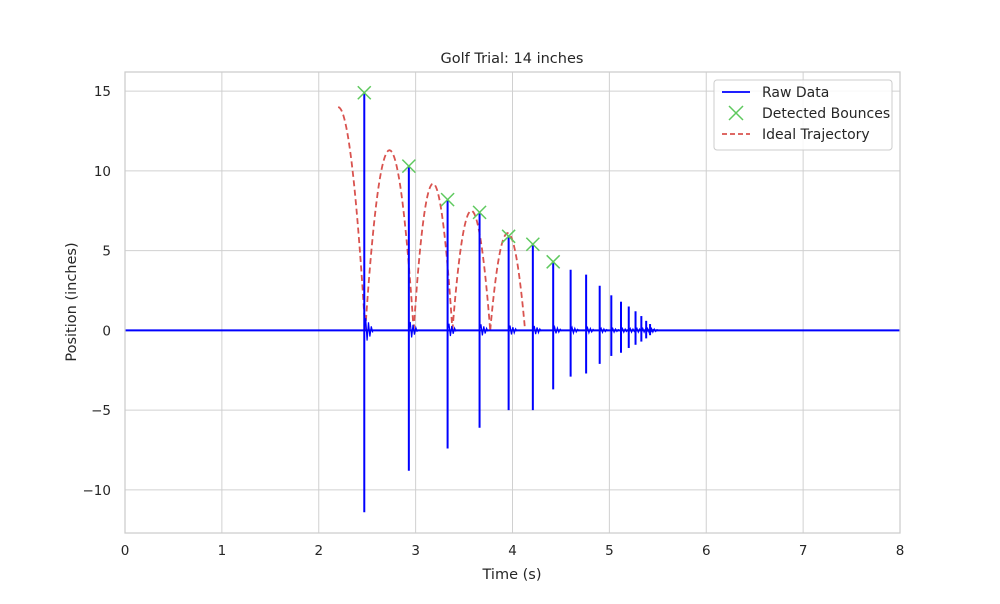  Describe the element at coordinates (102, 92) in the screenshot. I see `y-tick-label: 15` at that location.